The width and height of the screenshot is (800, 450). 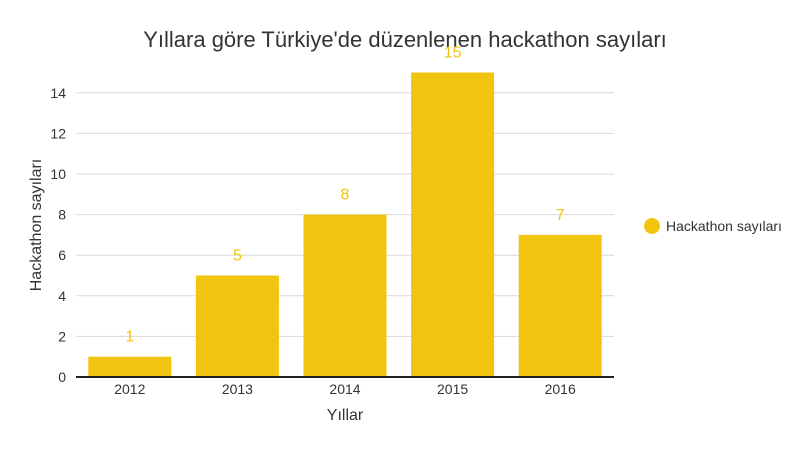 What do you see at coordinates (58, 174) in the screenshot?
I see `y-tick-label: 10` at bounding box center [58, 174].